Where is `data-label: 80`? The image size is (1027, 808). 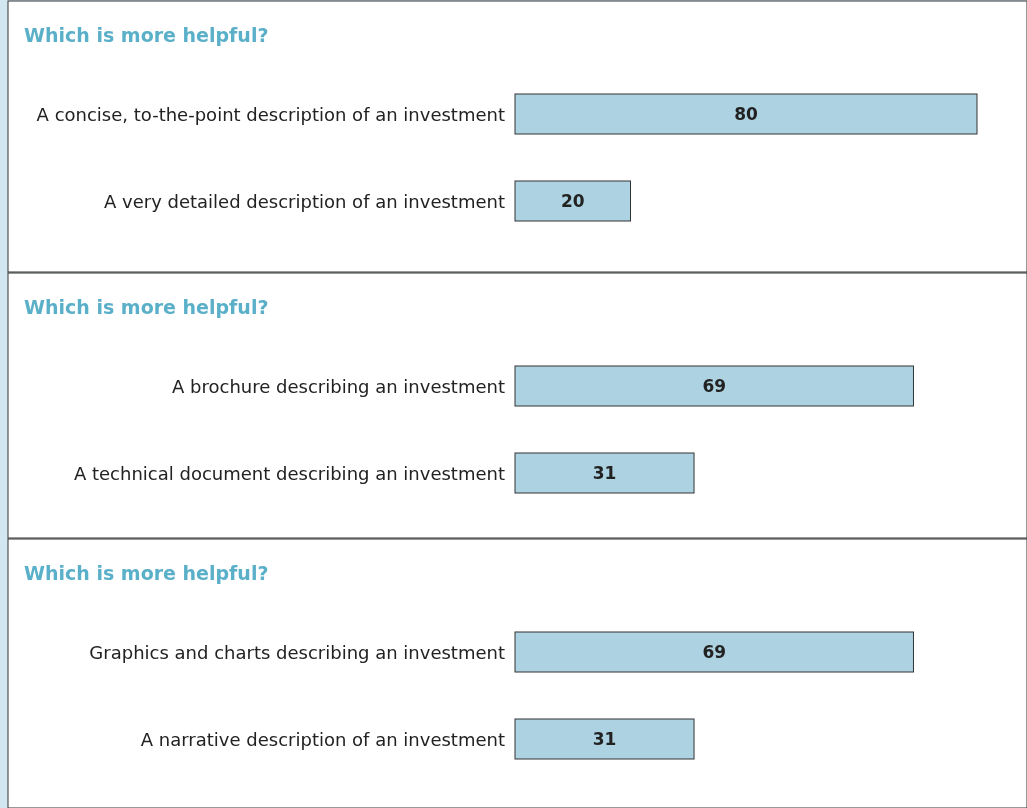
data-label: 80 is located at coordinates (746, 114).